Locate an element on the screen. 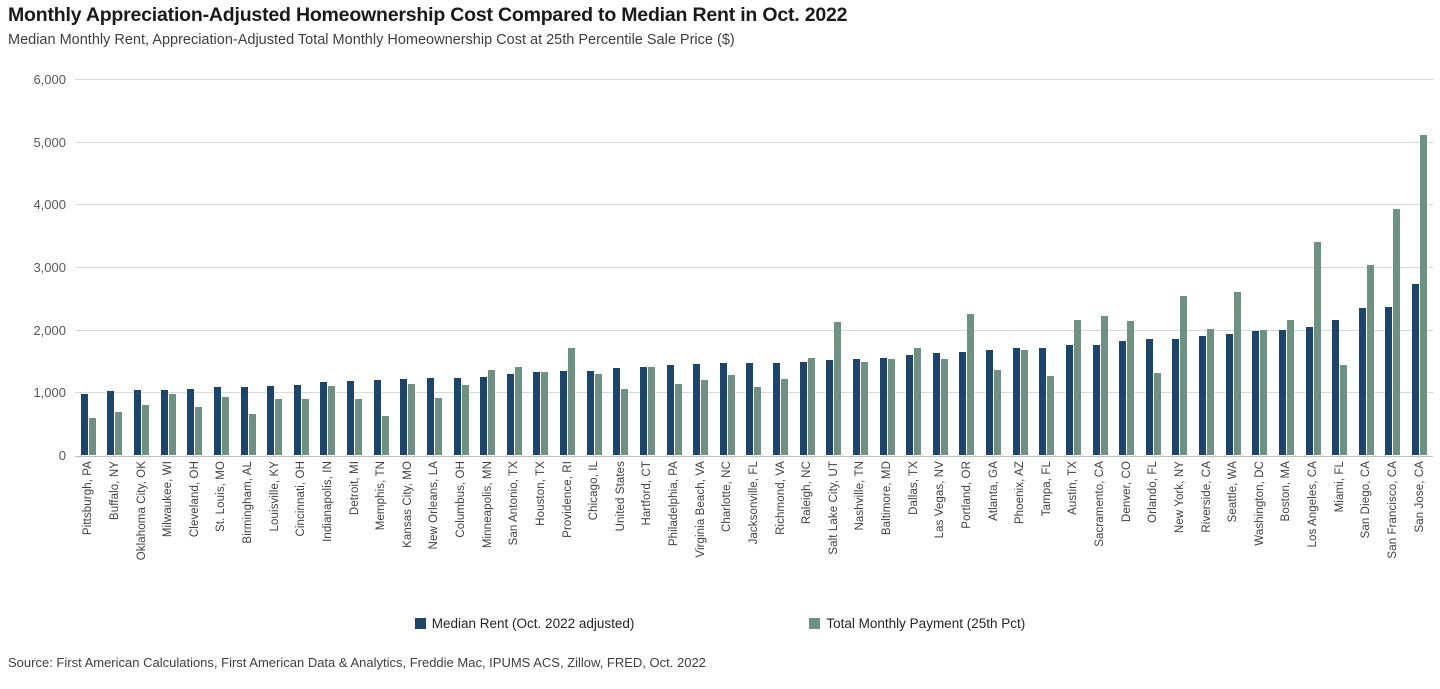 This screenshot has width=1440, height=689. x-axis-label: Minneapolis, MN is located at coordinates (487, 505).